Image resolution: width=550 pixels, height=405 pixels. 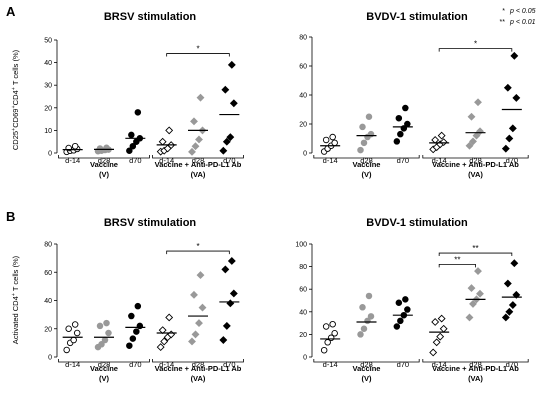 I want to click on legend-stars-1: *, so click(x=503, y=11).